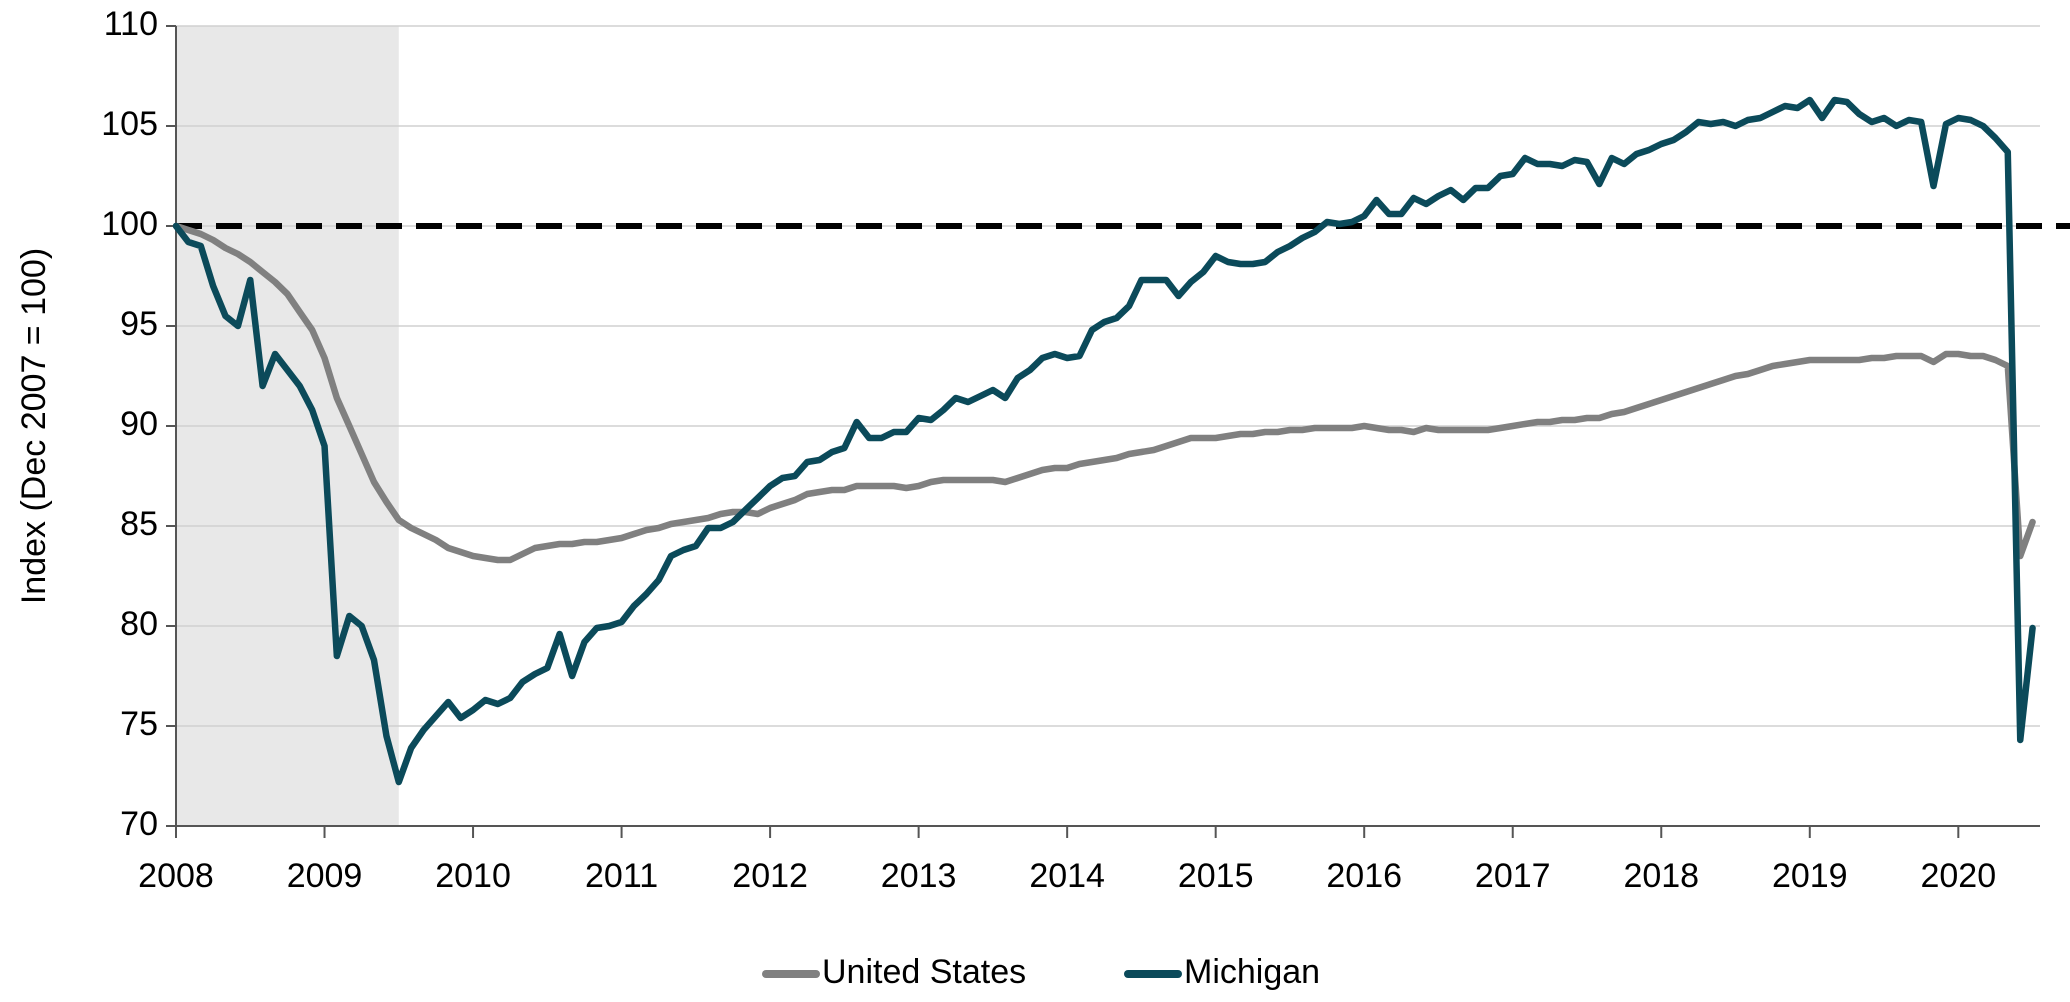 Image resolution: width=2070 pixels, height=1002 pixels. What do you see at coordinates (1513, 876) in the screenshot?
I see `x-tick-label: 2017` at bounding box center [1513, 876].